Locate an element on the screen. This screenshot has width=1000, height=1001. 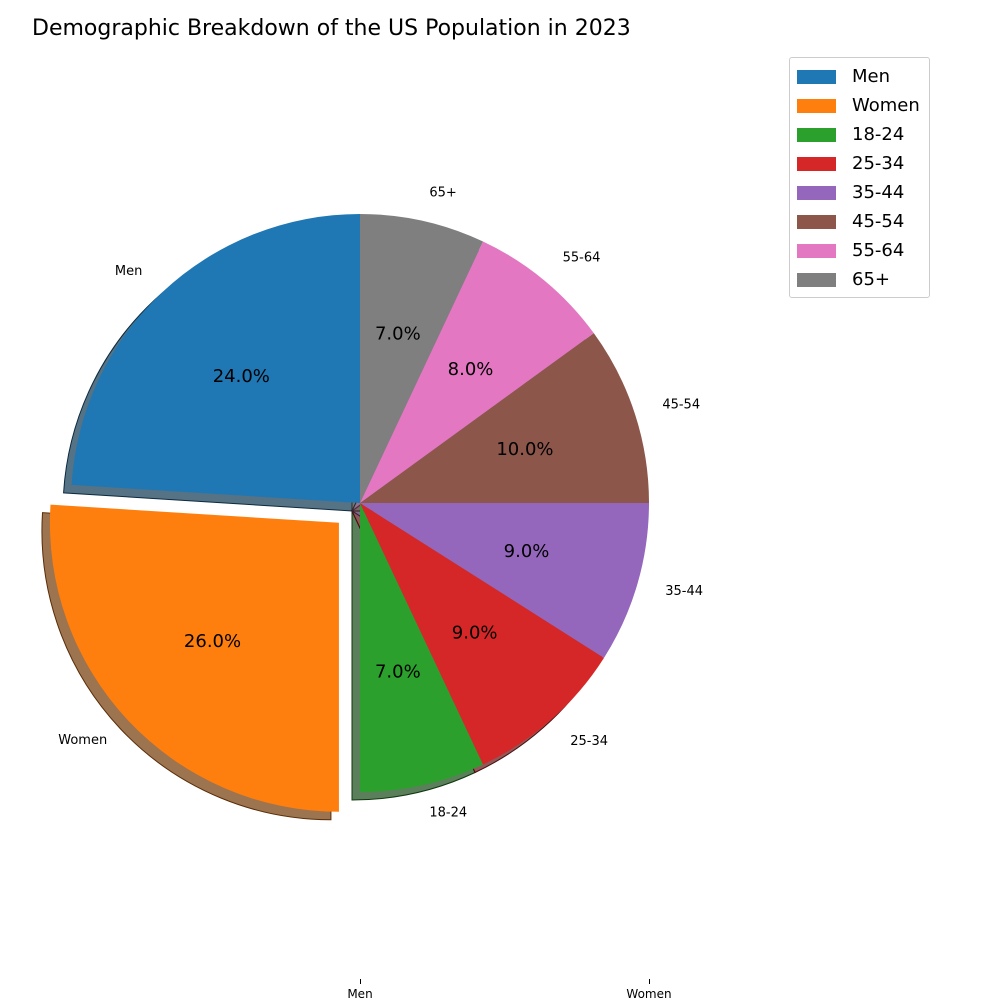
pct-label-65plus: 7.0% is located at coordinates (398, 333).